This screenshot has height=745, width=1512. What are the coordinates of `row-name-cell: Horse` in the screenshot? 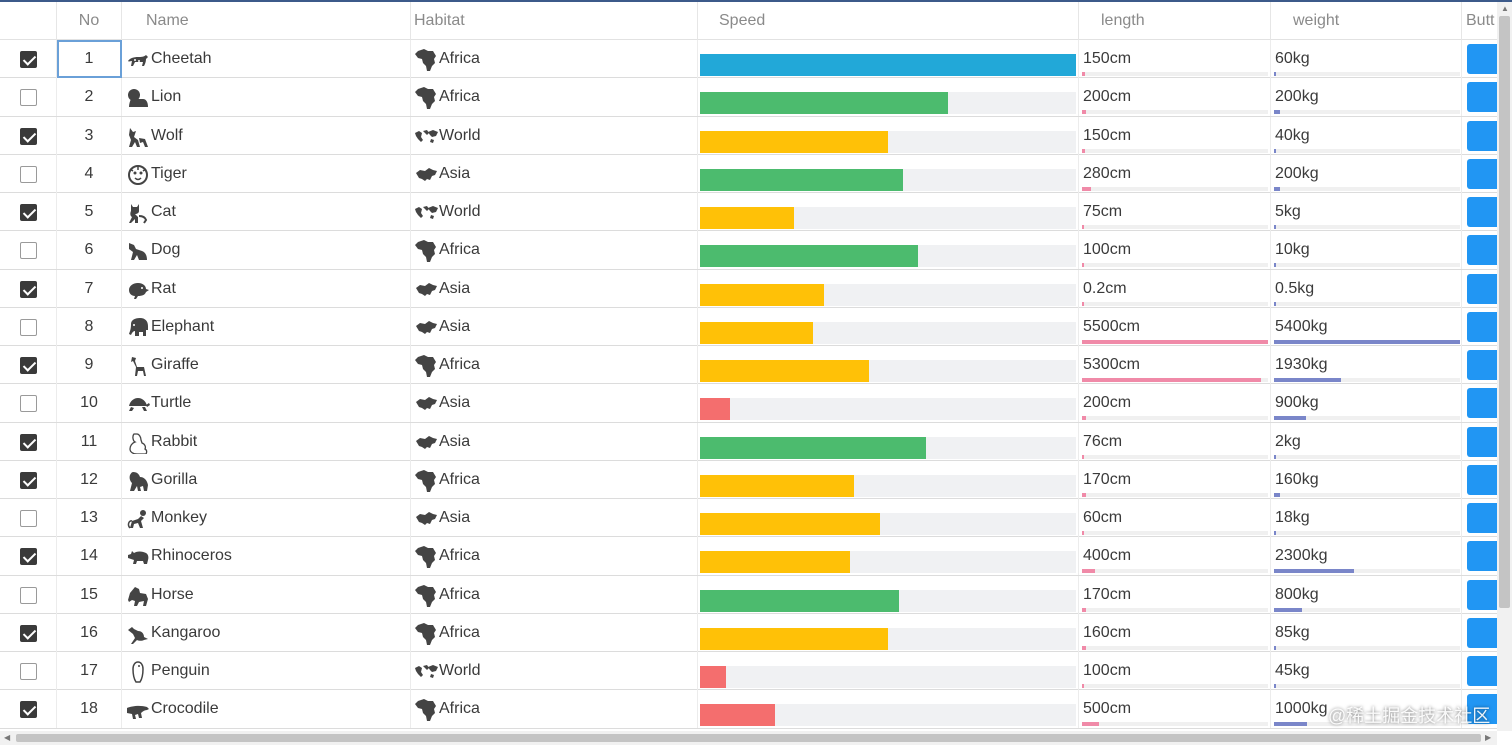 It's located at (266, 594).